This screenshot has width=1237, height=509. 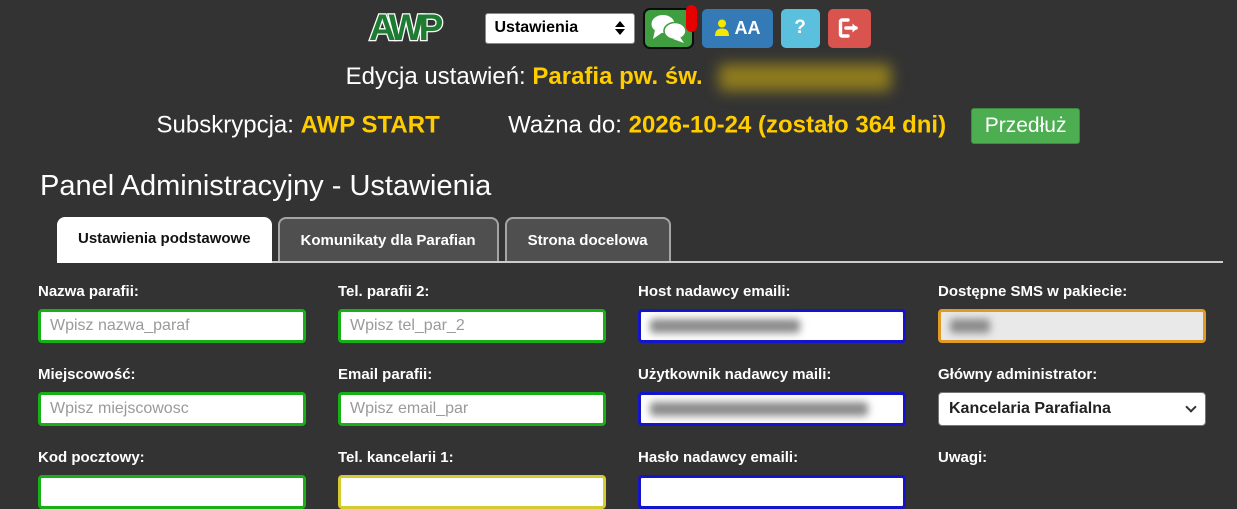 I want to click on field-label: Email parafii:, so click(x=385, y=375).